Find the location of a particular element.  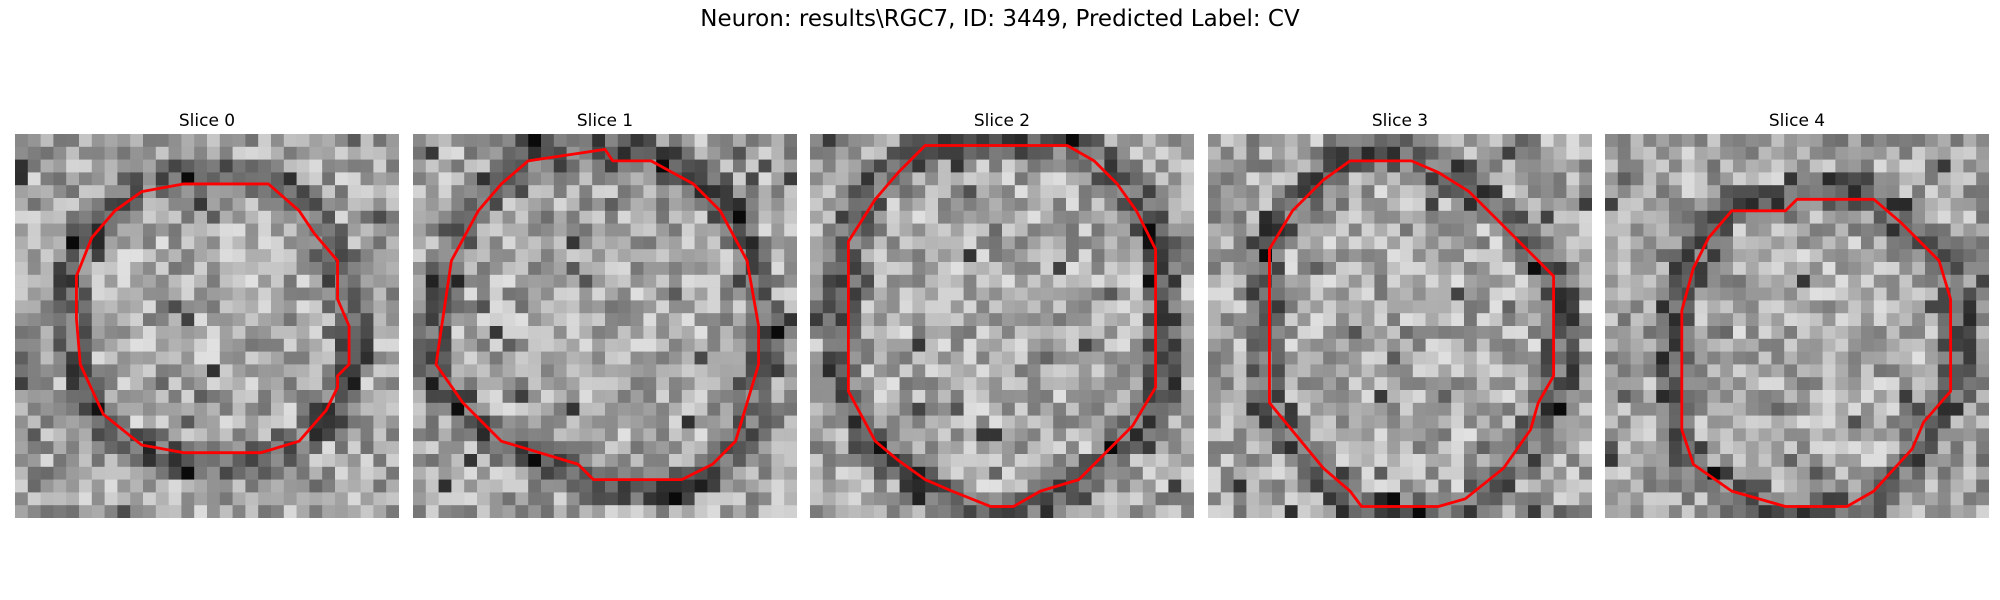

slice-panel-3: Slice 3 is located at coordinates (1400, 313).